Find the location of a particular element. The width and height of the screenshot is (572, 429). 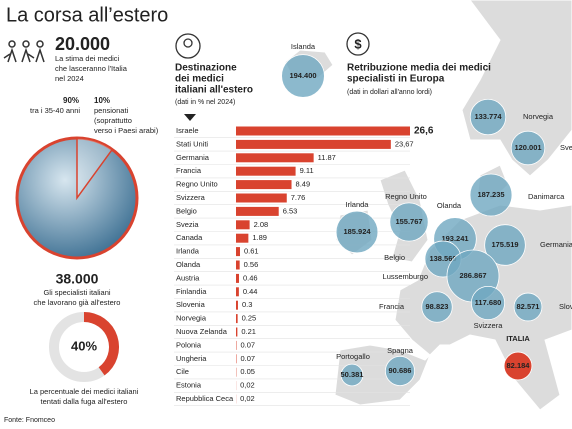

value-label: 0.21 is located at coordinates (248, 331).